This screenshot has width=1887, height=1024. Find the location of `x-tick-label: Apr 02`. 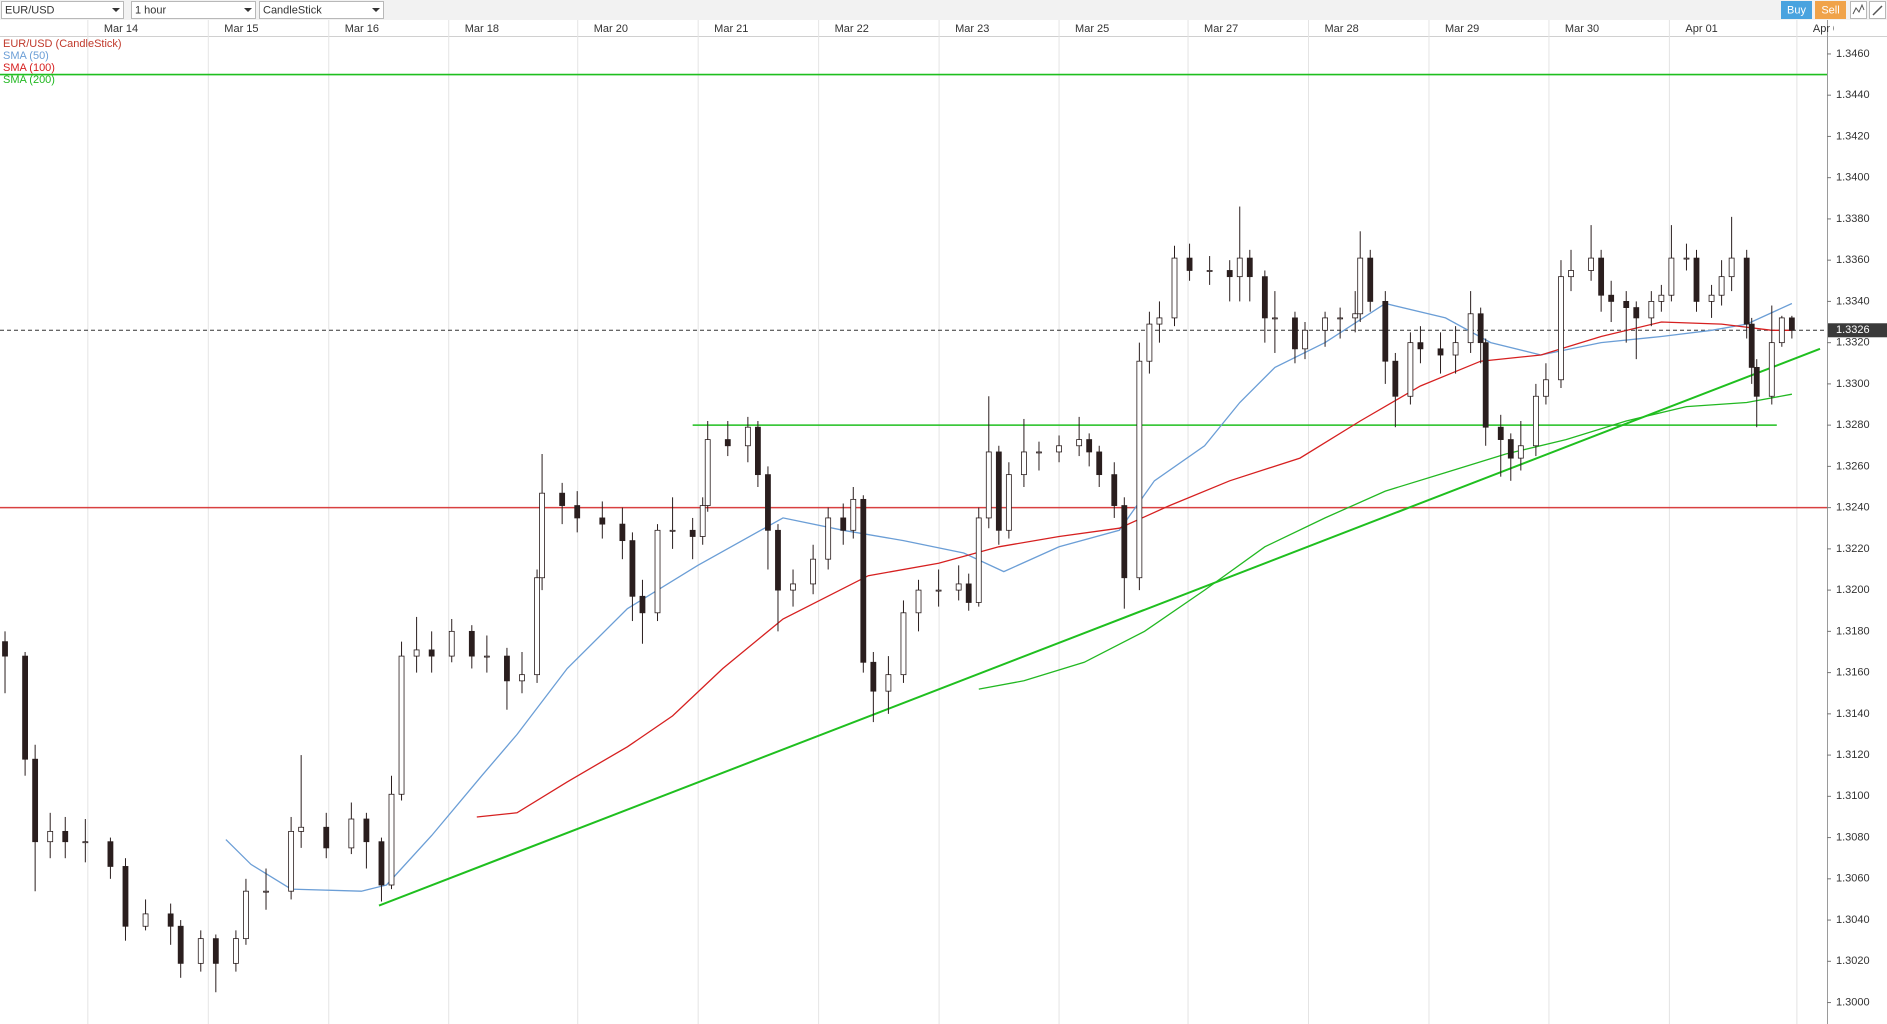

x-tick-label: Apr 02 is located at coordinates (1829, 29).